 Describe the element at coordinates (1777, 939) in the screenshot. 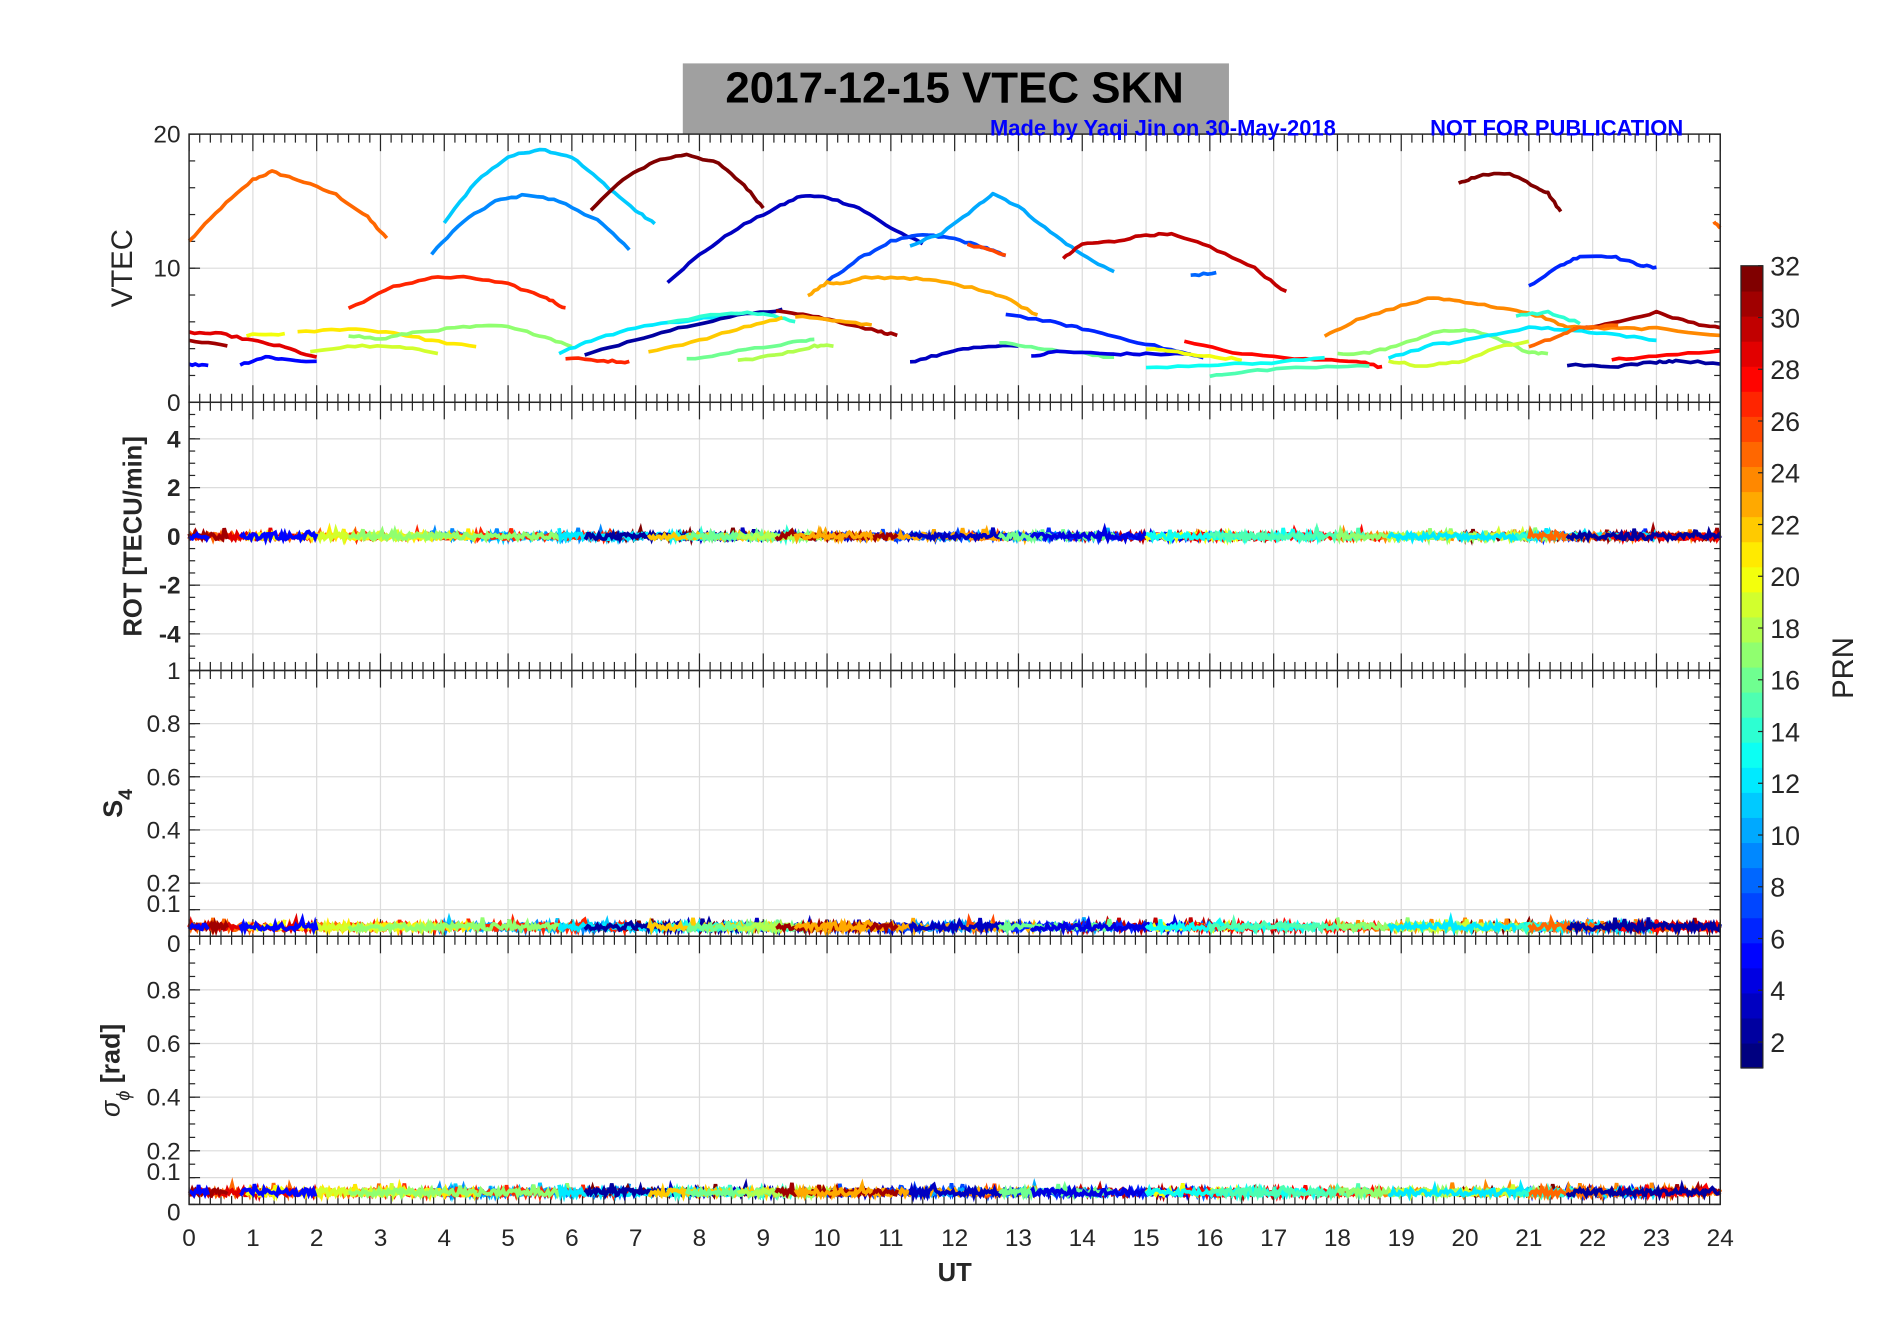

I see `colorbar-tick-label: 6` at that location.